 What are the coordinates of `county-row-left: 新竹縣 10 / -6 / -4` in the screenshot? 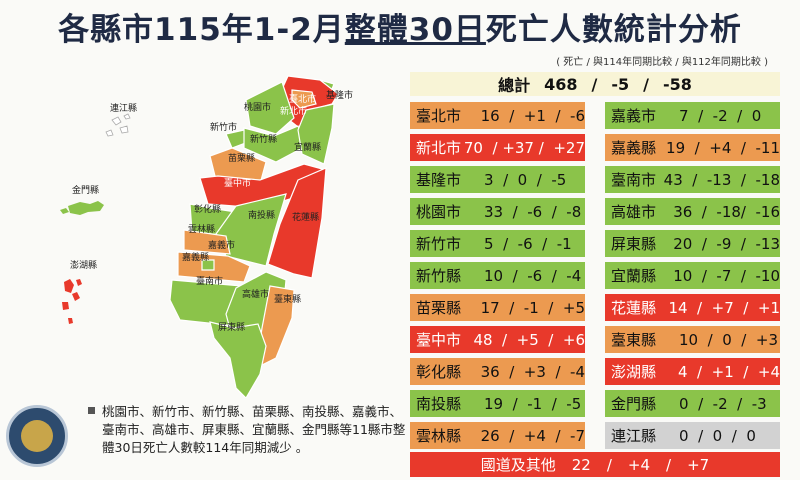 It's located at (497, 275).